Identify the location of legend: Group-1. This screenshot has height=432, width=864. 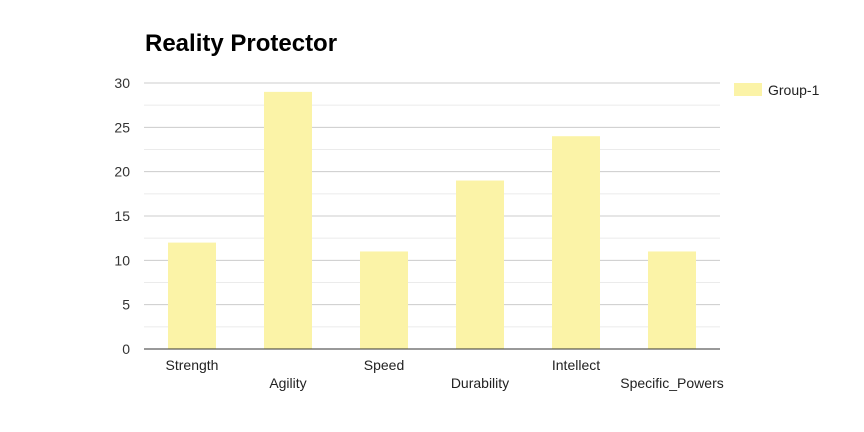
(777, 90).